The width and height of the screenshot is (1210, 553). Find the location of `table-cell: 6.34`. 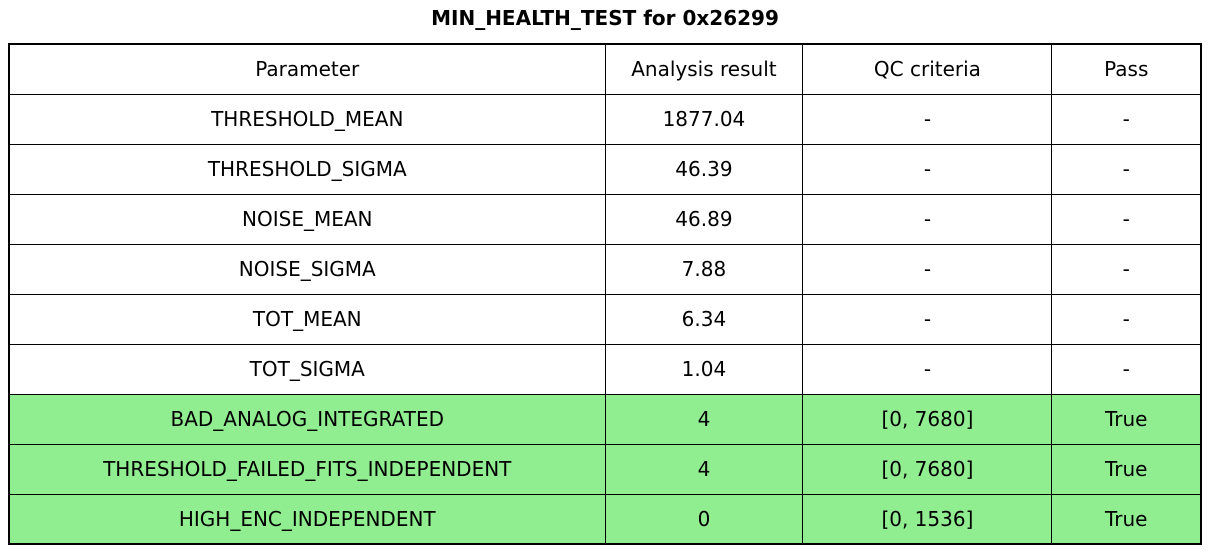

table-cell: 6.34 is located at coordinates (704, 319).